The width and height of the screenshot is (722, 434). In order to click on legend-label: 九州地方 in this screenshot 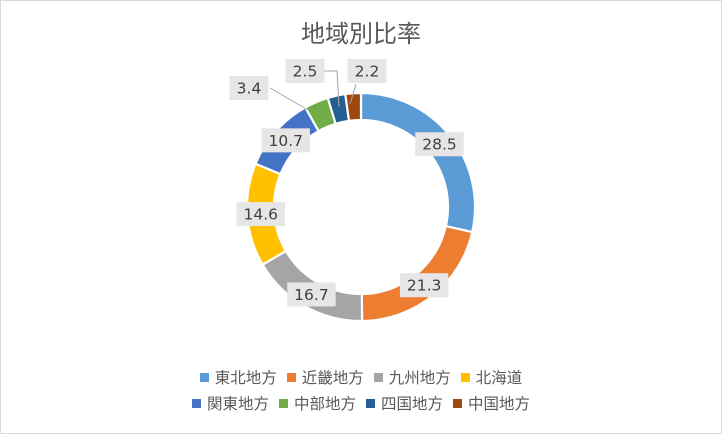, I will do `click(419, 378)`.